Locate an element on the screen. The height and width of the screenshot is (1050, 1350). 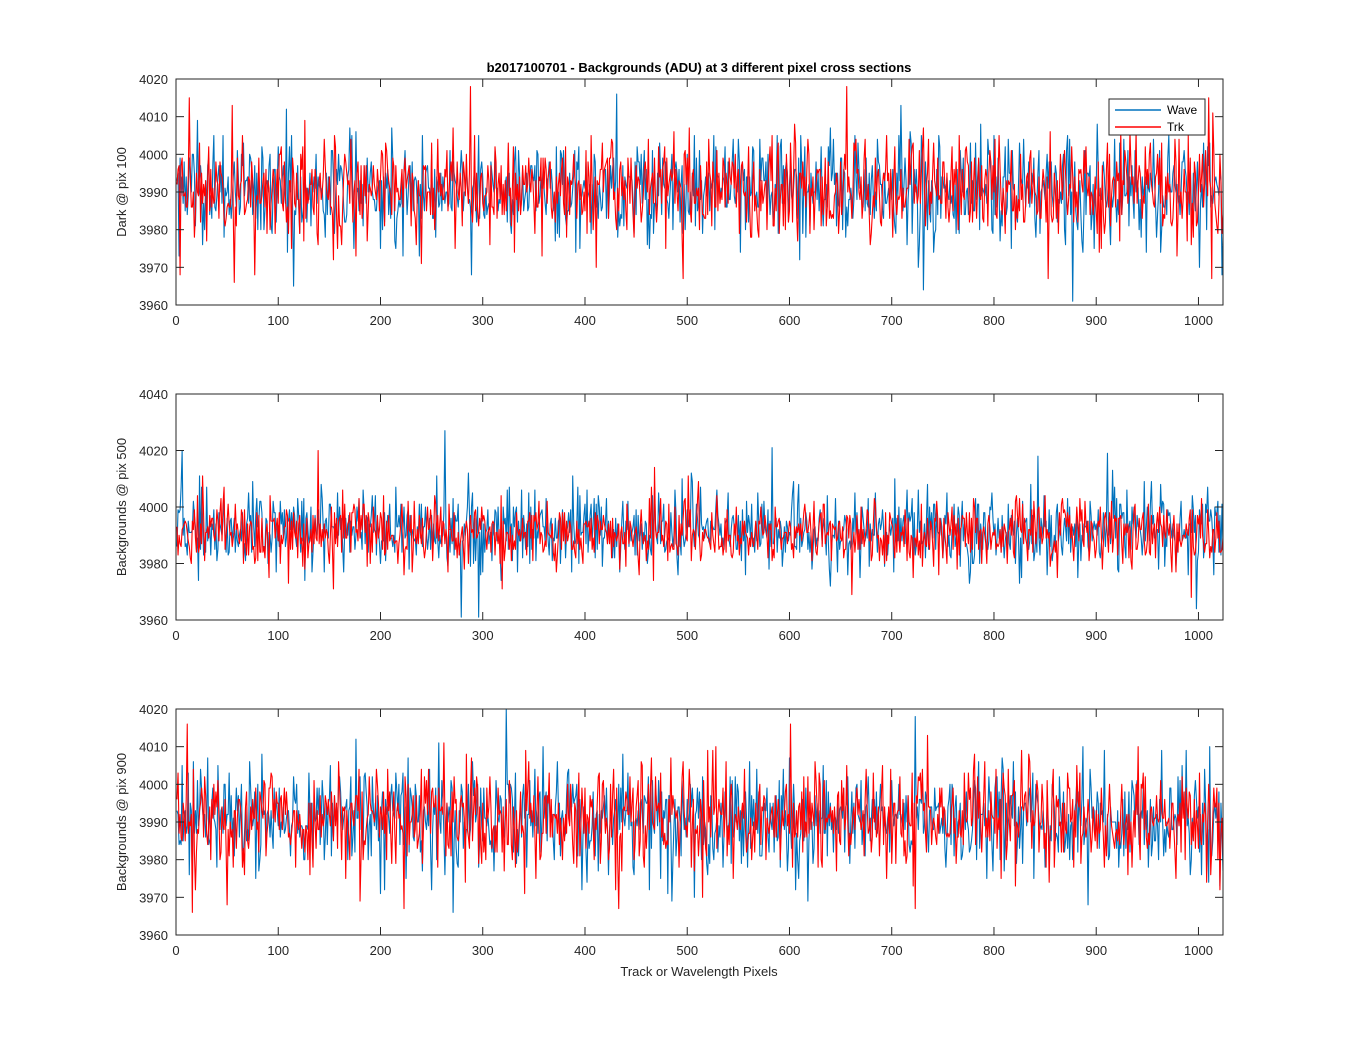
series-group is located at coordinates (699, 524).